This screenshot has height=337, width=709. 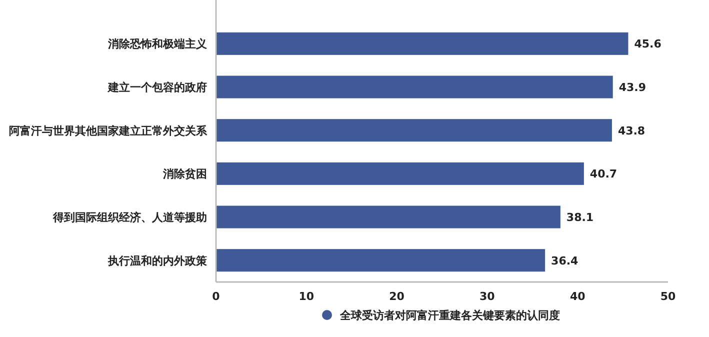 I want to click on y-tick-label: 执行温和的内外政策, so click(x=157, y=261).